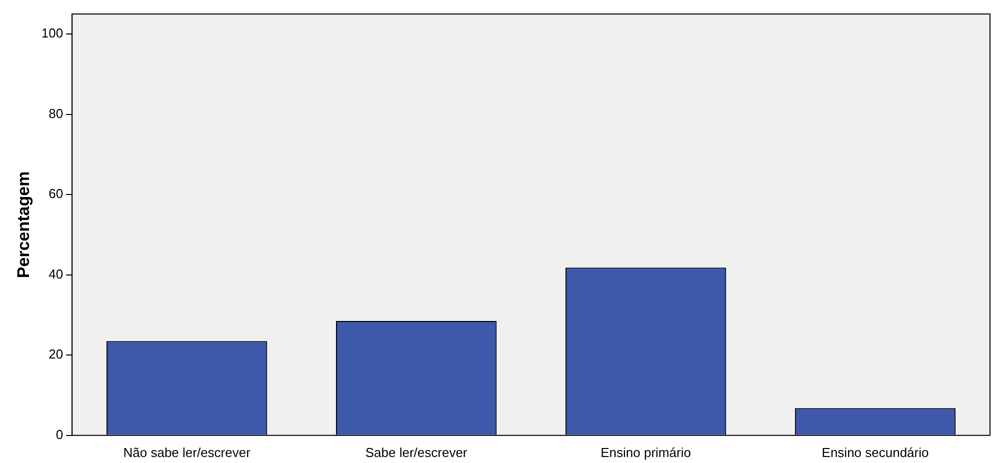 The width and height of the screenshot is (998, 463). What do you see at coordinates (60, 434) in the screenshot?
I see `y-tick-label: 0` at bounding box center [60, 434].